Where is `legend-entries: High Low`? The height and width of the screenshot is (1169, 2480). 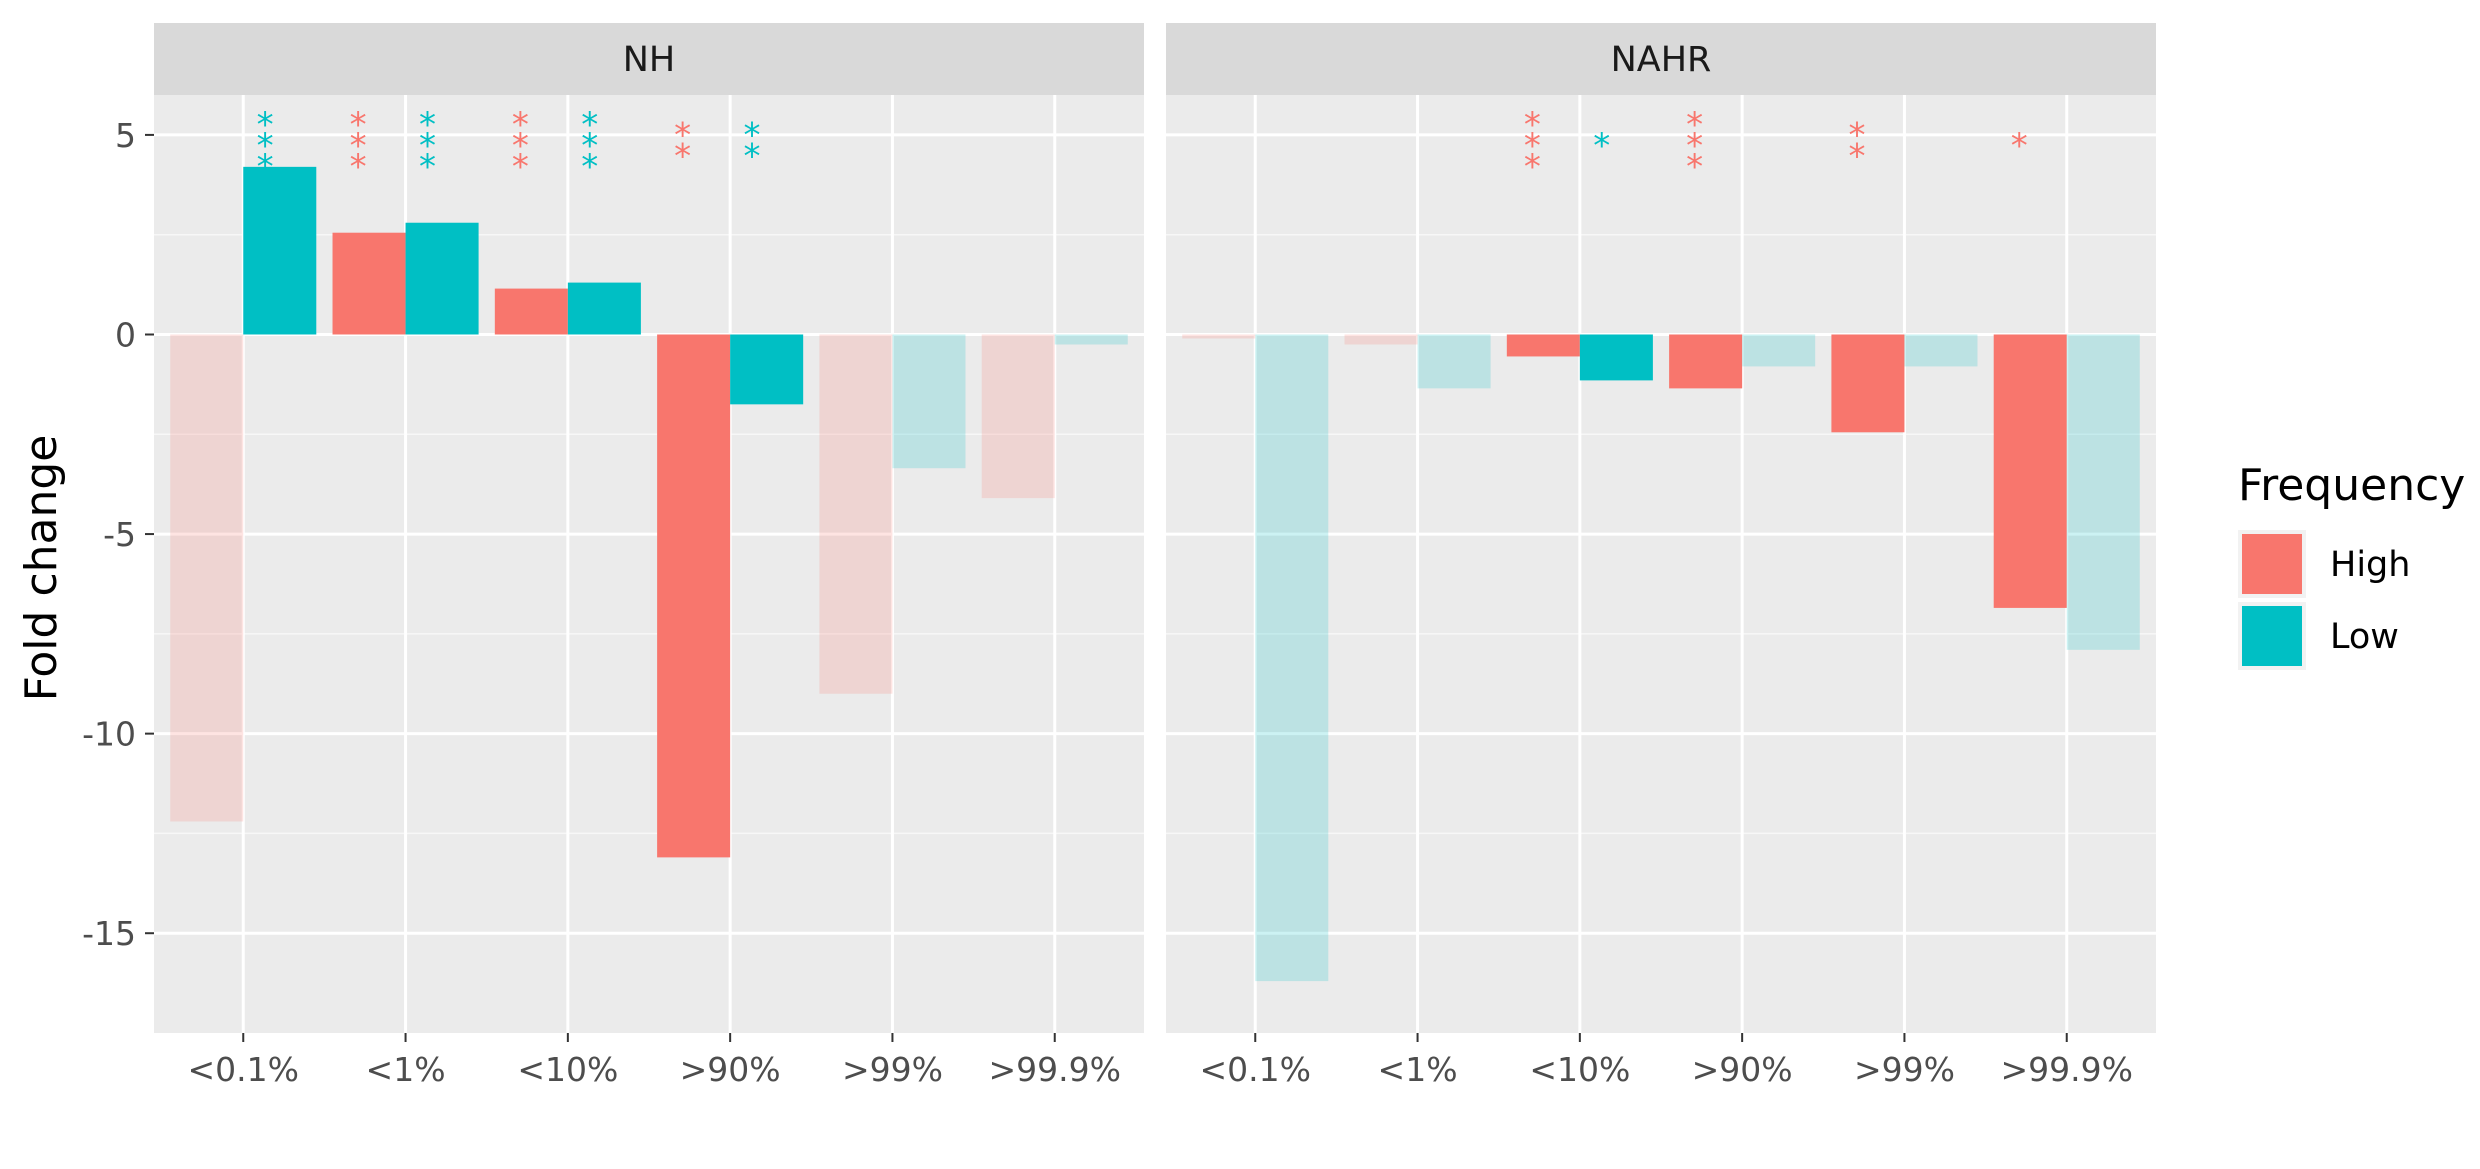 legend-entries: High Low is located at coordinates (2324, 600).